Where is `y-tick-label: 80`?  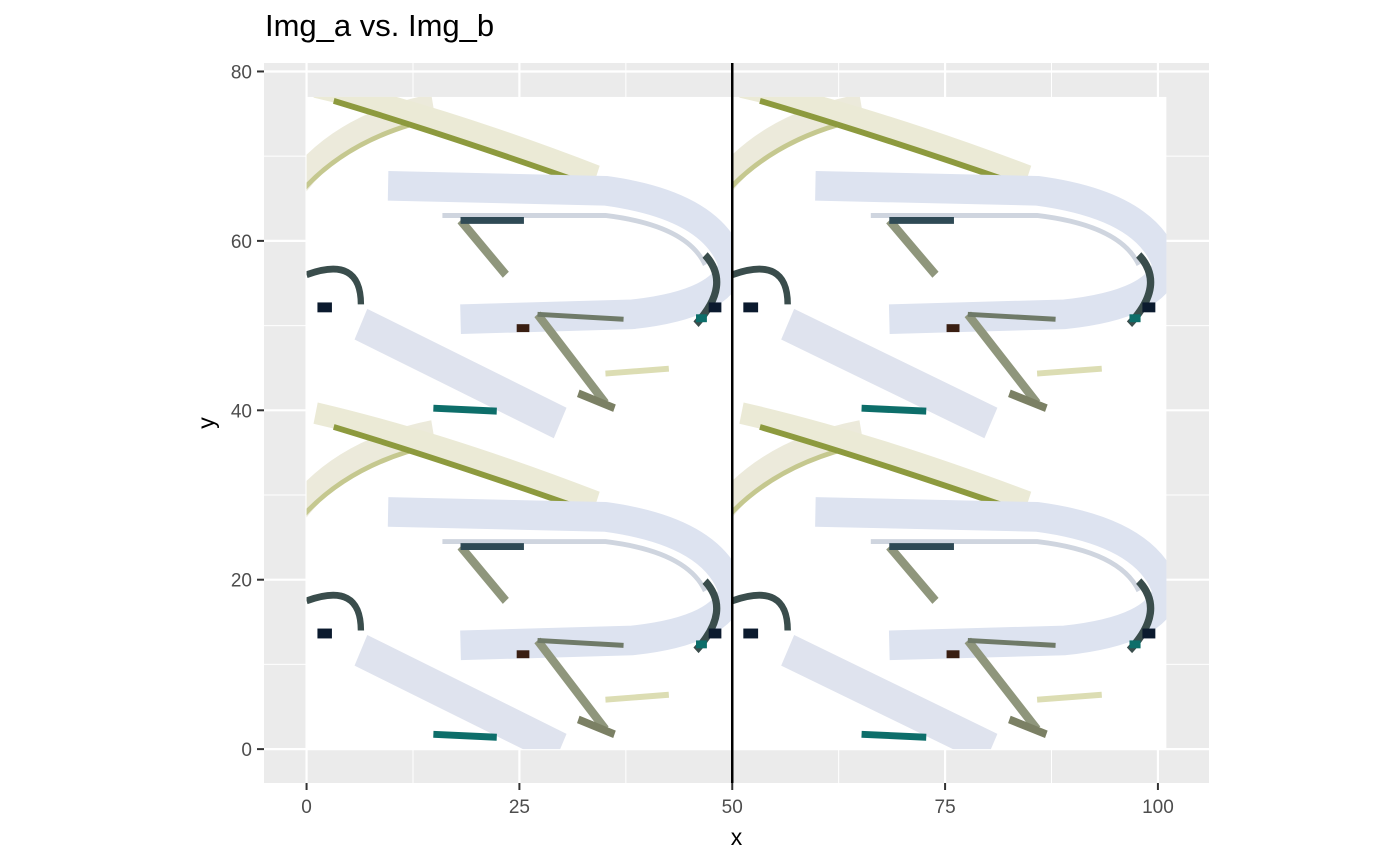 y-tick-label: 80 is located at coordinates (241, 72).